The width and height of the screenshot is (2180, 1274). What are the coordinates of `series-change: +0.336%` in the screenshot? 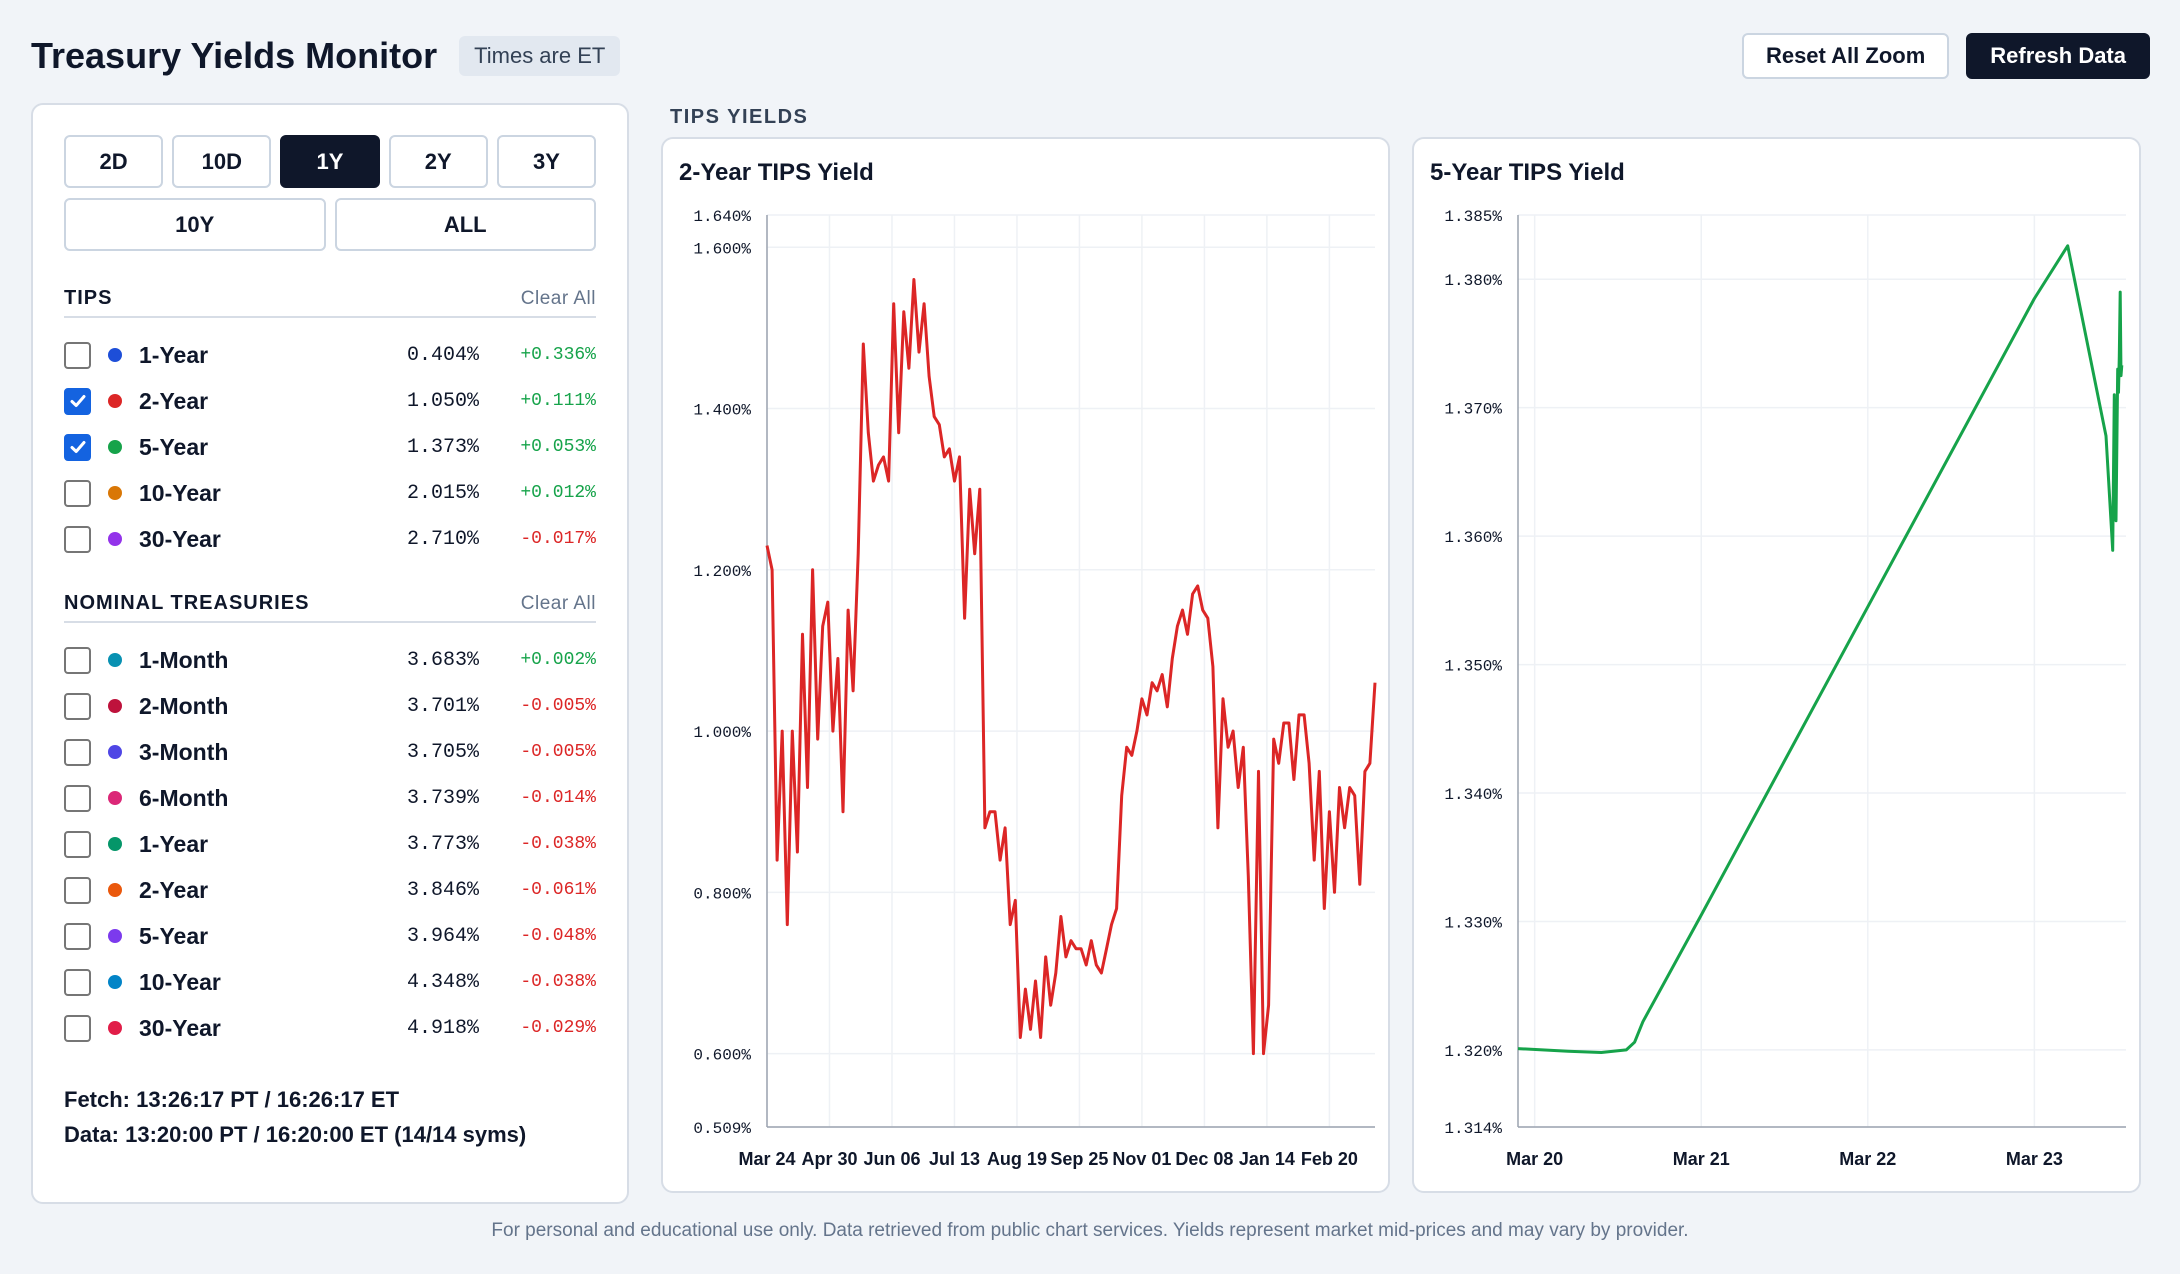 It's located at (558, 355).